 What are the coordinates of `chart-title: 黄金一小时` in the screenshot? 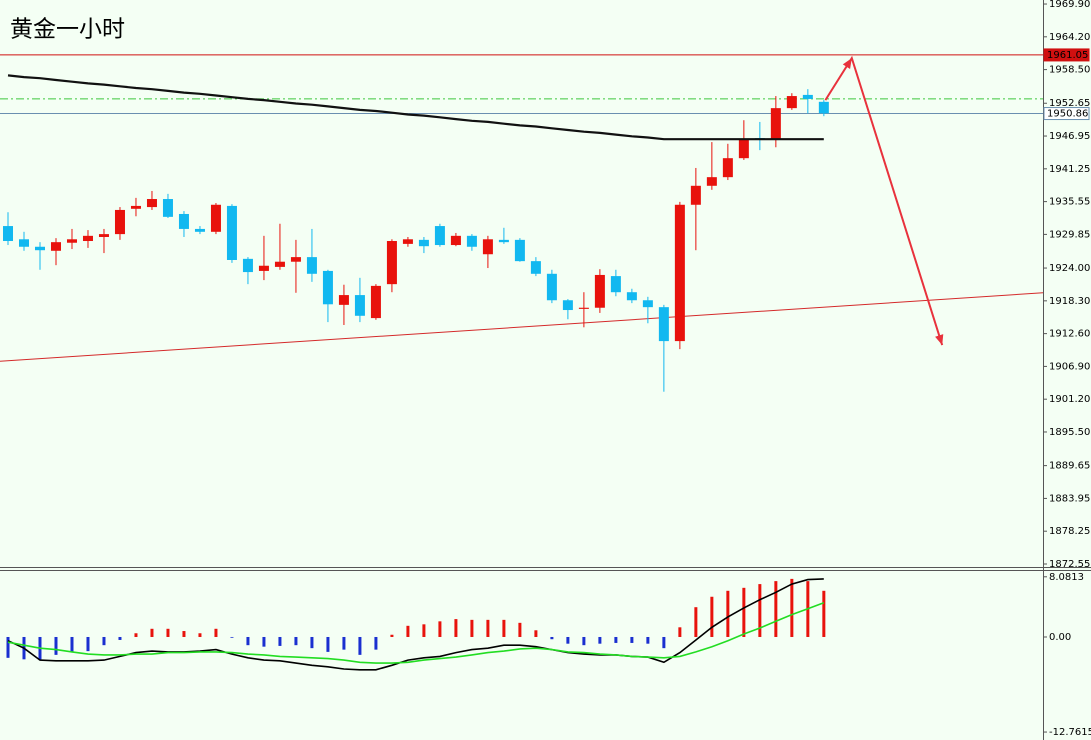 It's located at (67, 30).